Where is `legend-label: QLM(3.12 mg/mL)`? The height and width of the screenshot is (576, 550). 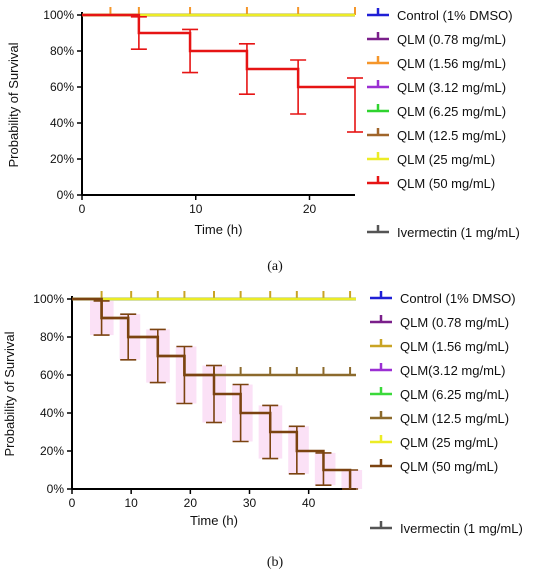
legend-label: QLM(3.12 mg/mL) is located at coordinates (452, 370).